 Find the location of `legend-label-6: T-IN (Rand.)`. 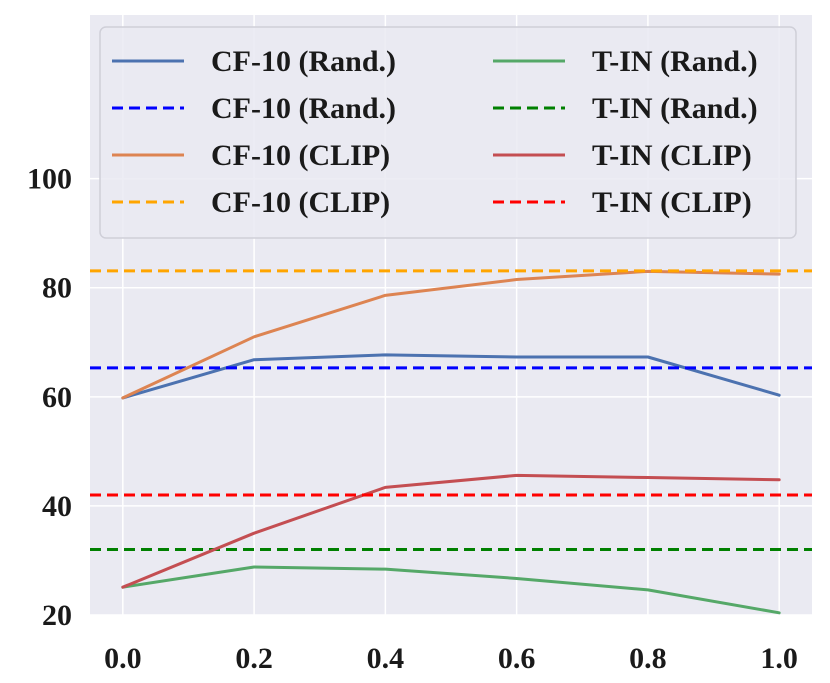

legend-label-6: T-IN (Rand.) is located at coordinates (675, 108).